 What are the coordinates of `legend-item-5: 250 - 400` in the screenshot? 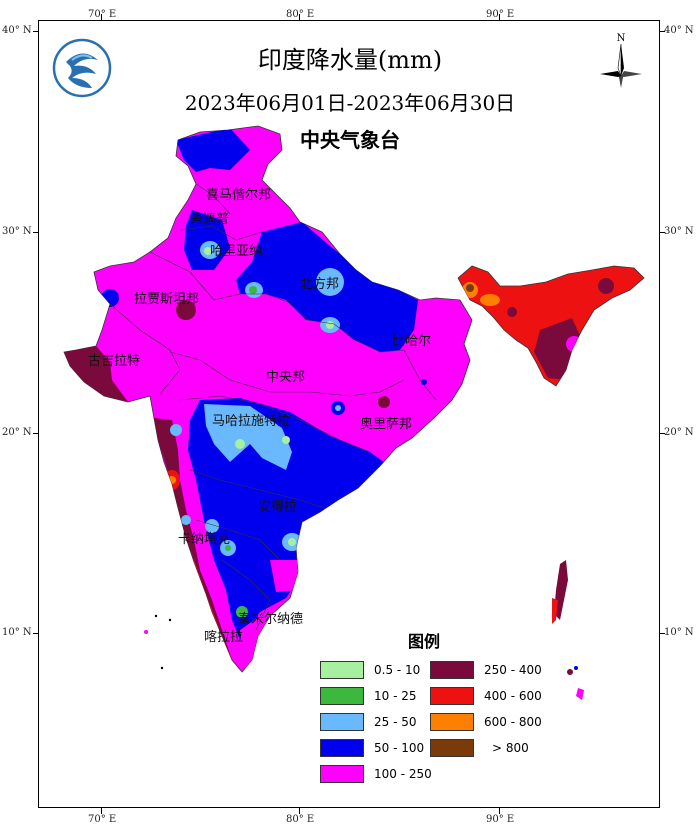 It's located at (486, 670).